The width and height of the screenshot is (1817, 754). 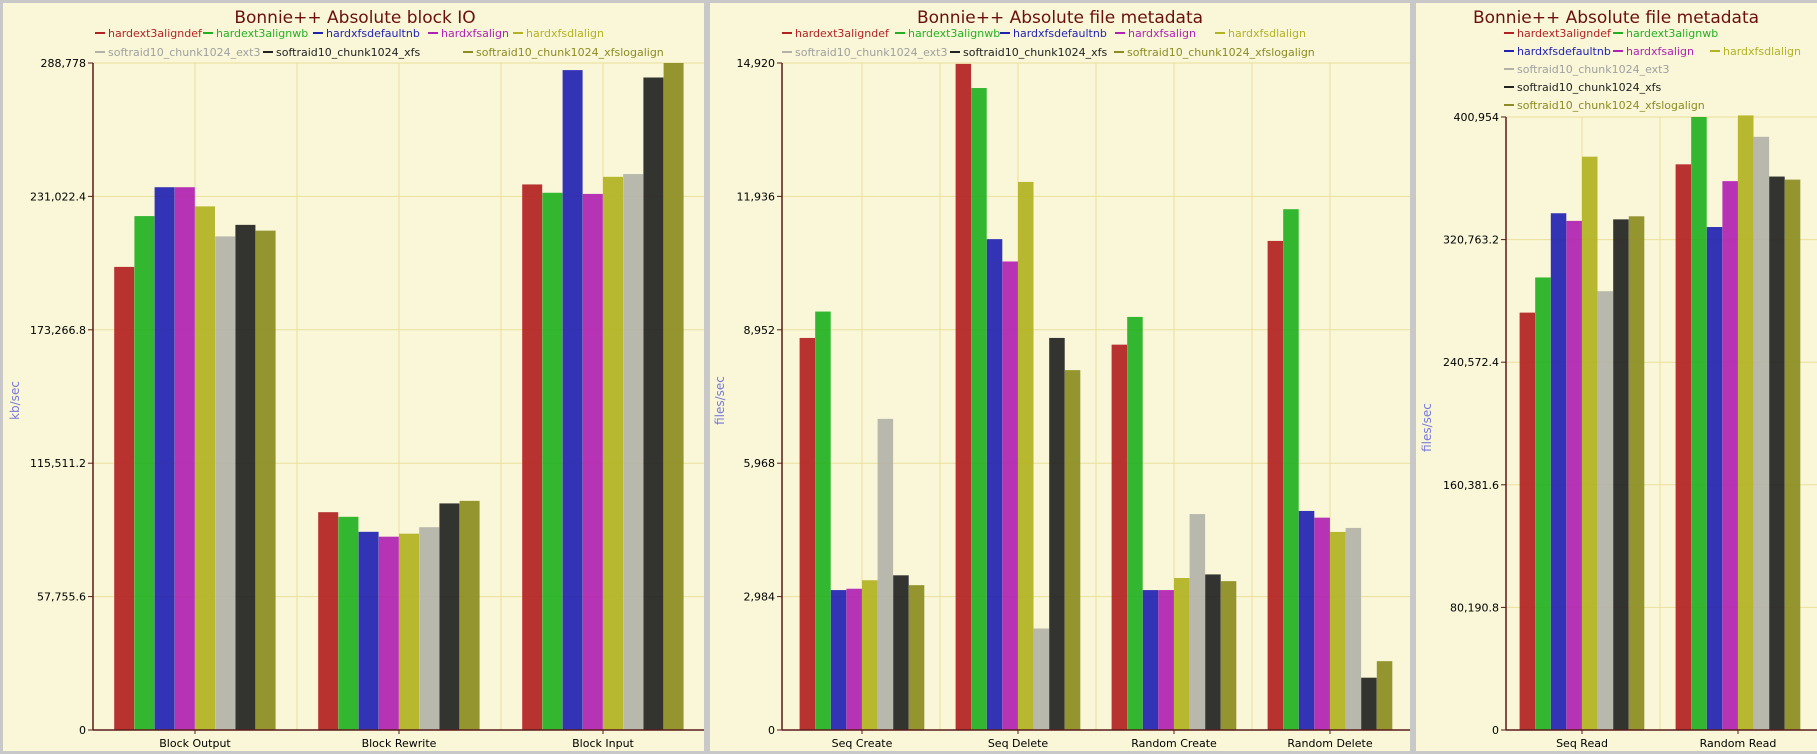 What do you see at coordinates (1471, 362) in the screenshot?
I see `y-tick-label: 240,572.4` at bounding box center [1471, 362].